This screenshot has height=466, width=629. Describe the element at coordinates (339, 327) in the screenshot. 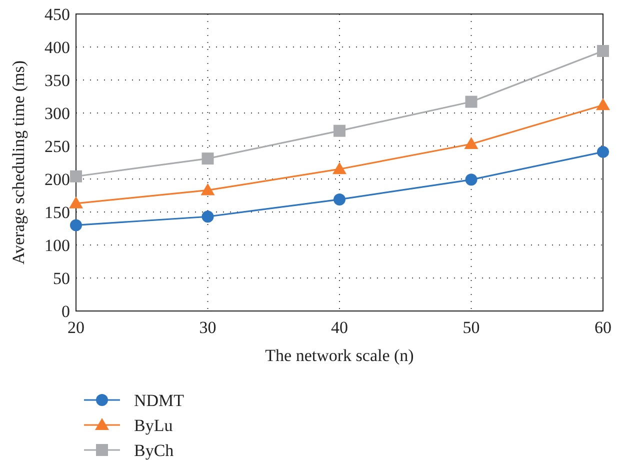

I see `x-tick-label: 40` at that location.